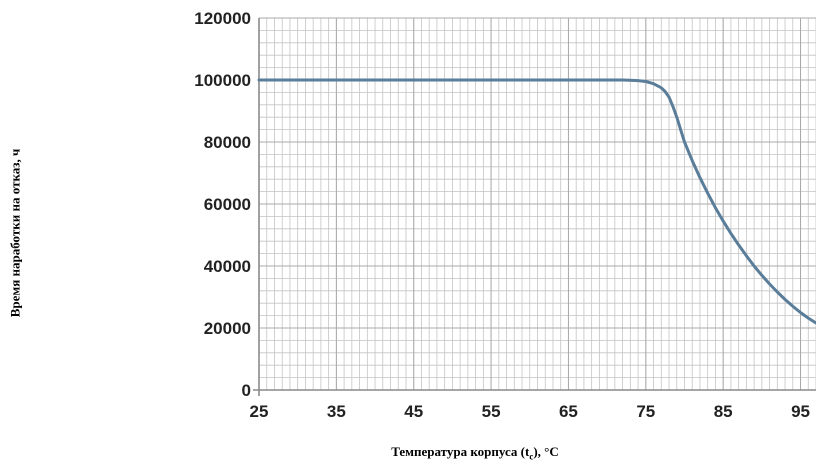  Describe the element at coordinates (259, 411) in the screenshot. I see `x-tick-label: 25` at that location.